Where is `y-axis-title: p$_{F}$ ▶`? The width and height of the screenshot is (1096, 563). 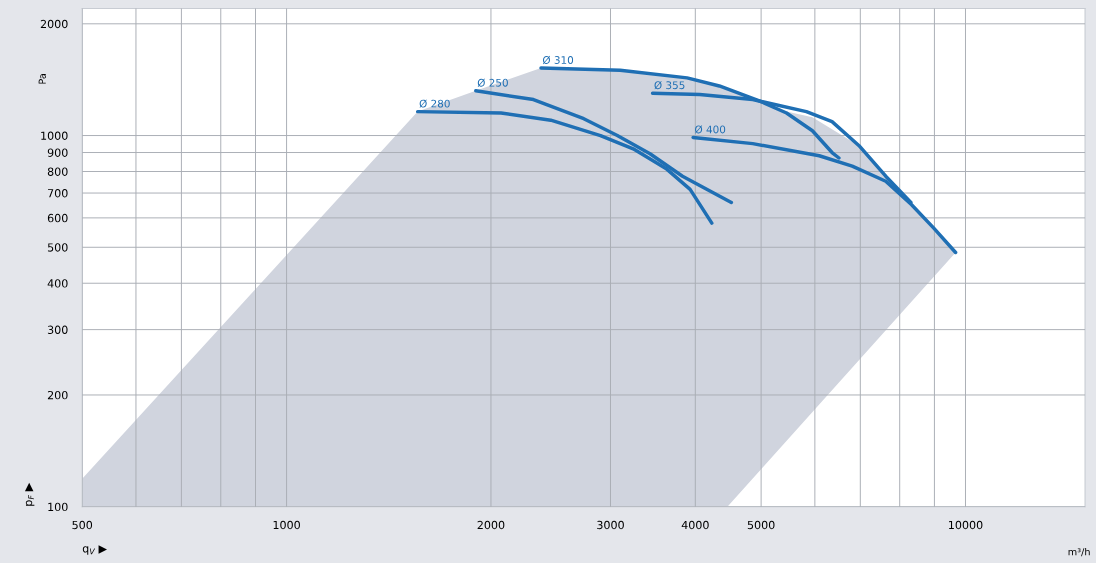 y-axis-title: p$_{F}$ ▶ is located at coordinates (29, 494).